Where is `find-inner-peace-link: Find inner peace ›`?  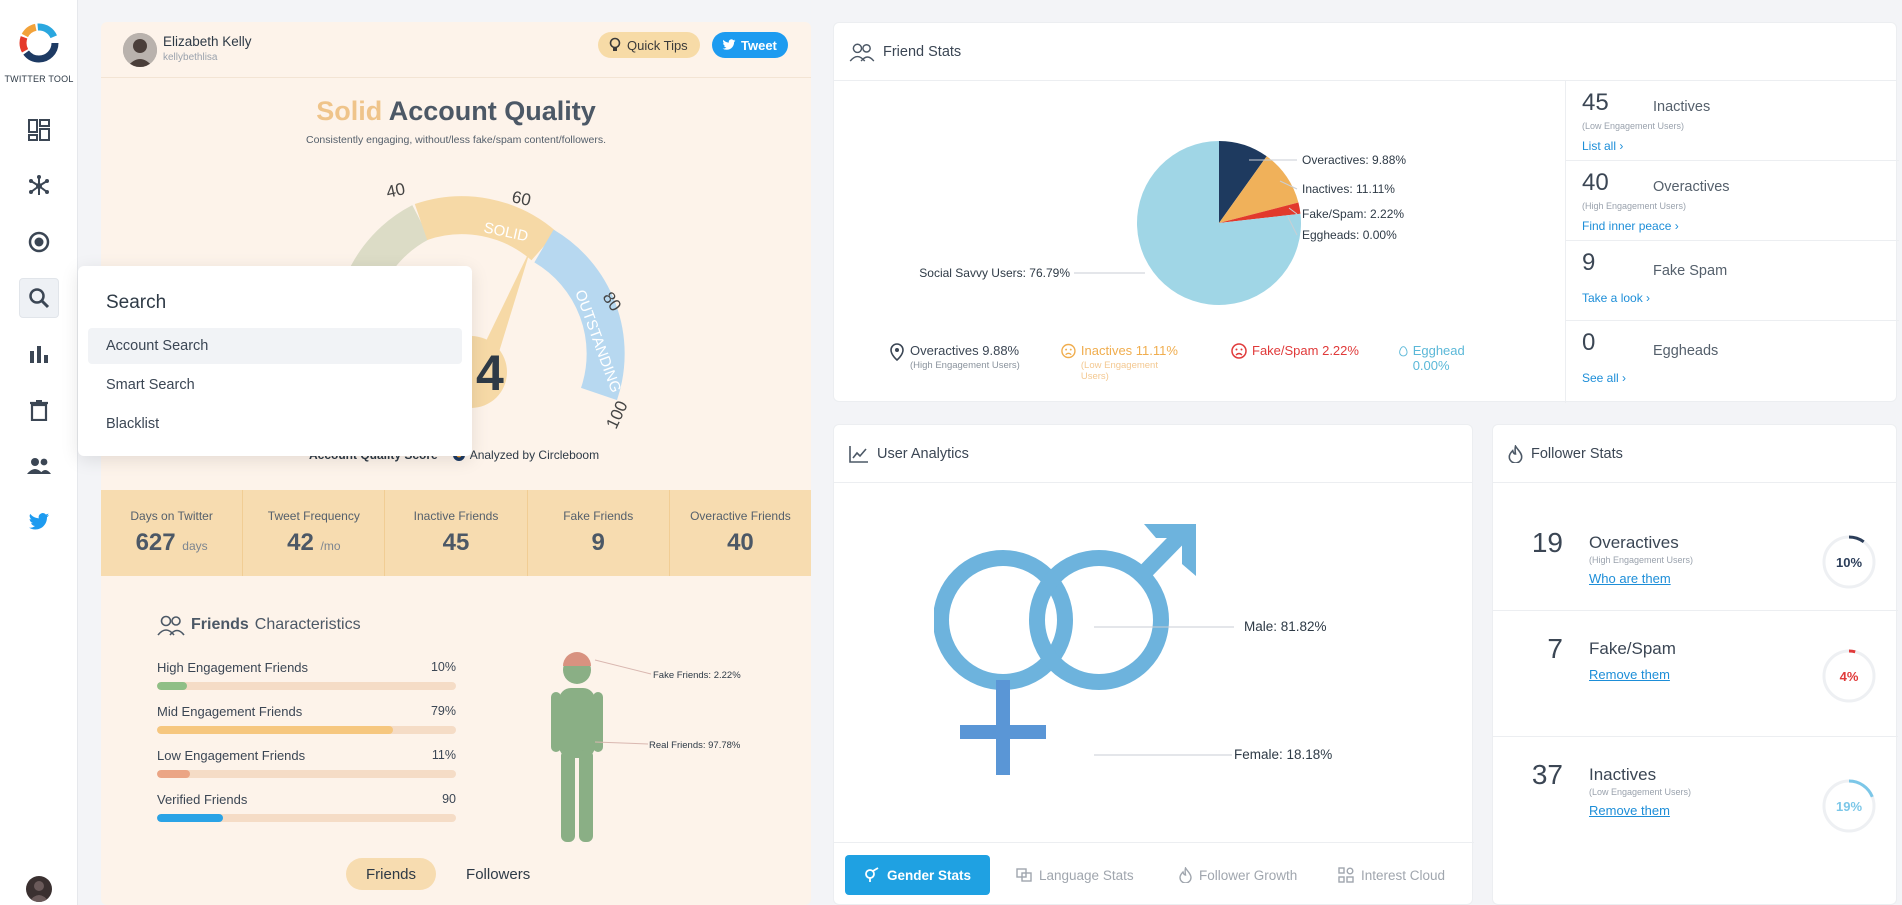 find-inner-peace-link: Find inner peace › is located at coordinates (1630, 226).